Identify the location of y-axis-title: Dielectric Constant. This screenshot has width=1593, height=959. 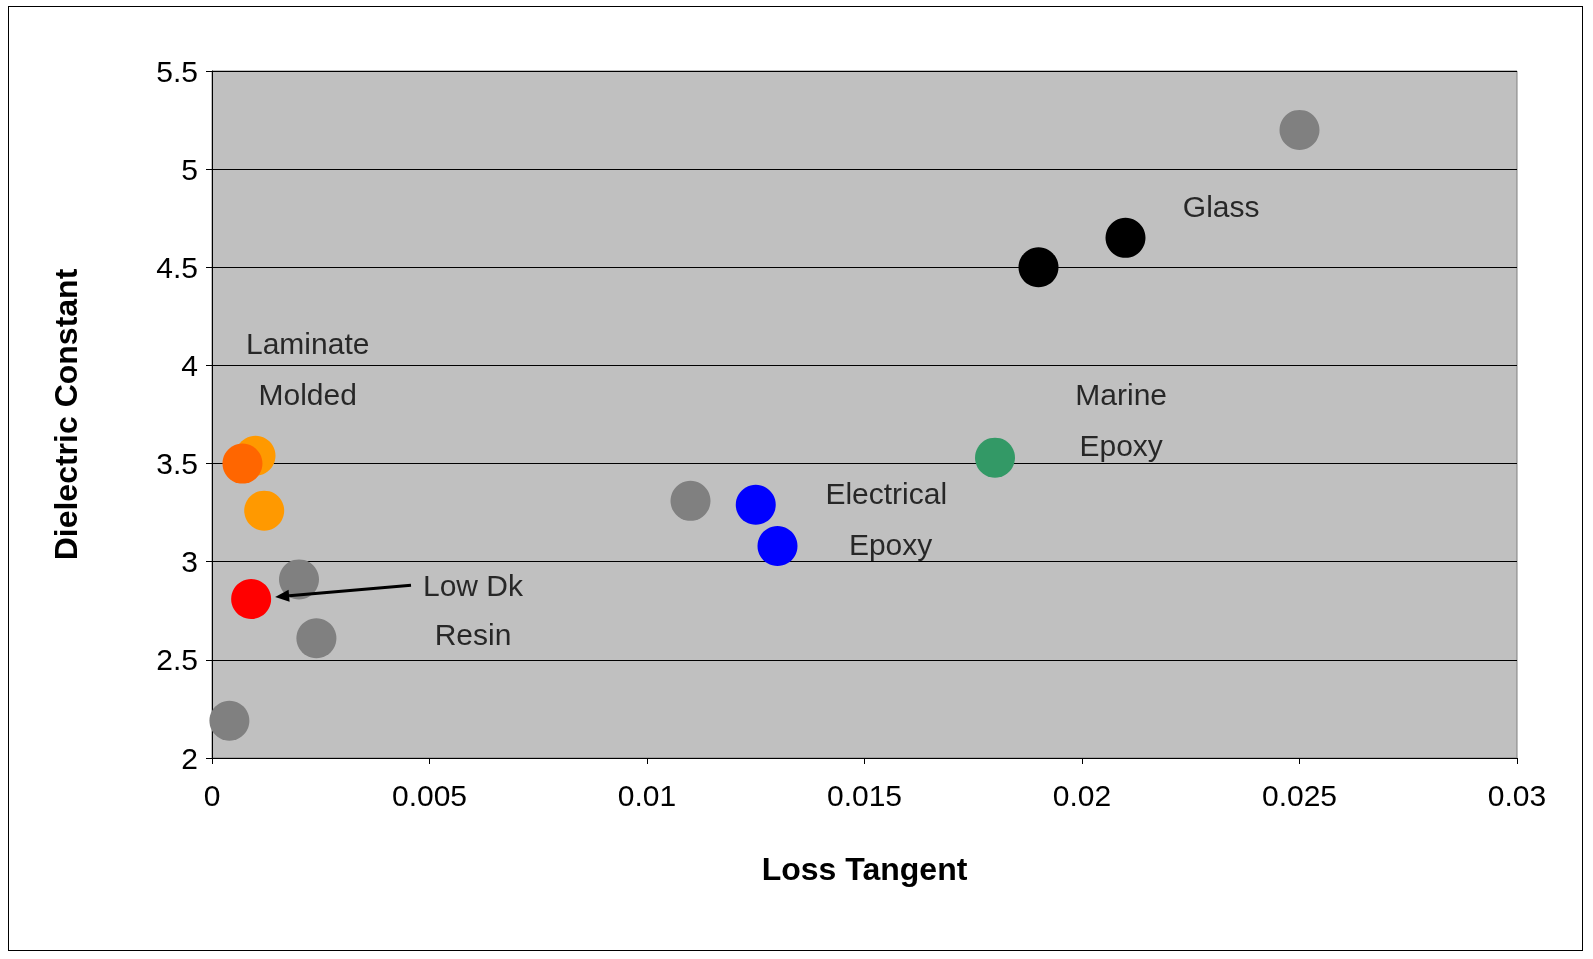
(66, 414).